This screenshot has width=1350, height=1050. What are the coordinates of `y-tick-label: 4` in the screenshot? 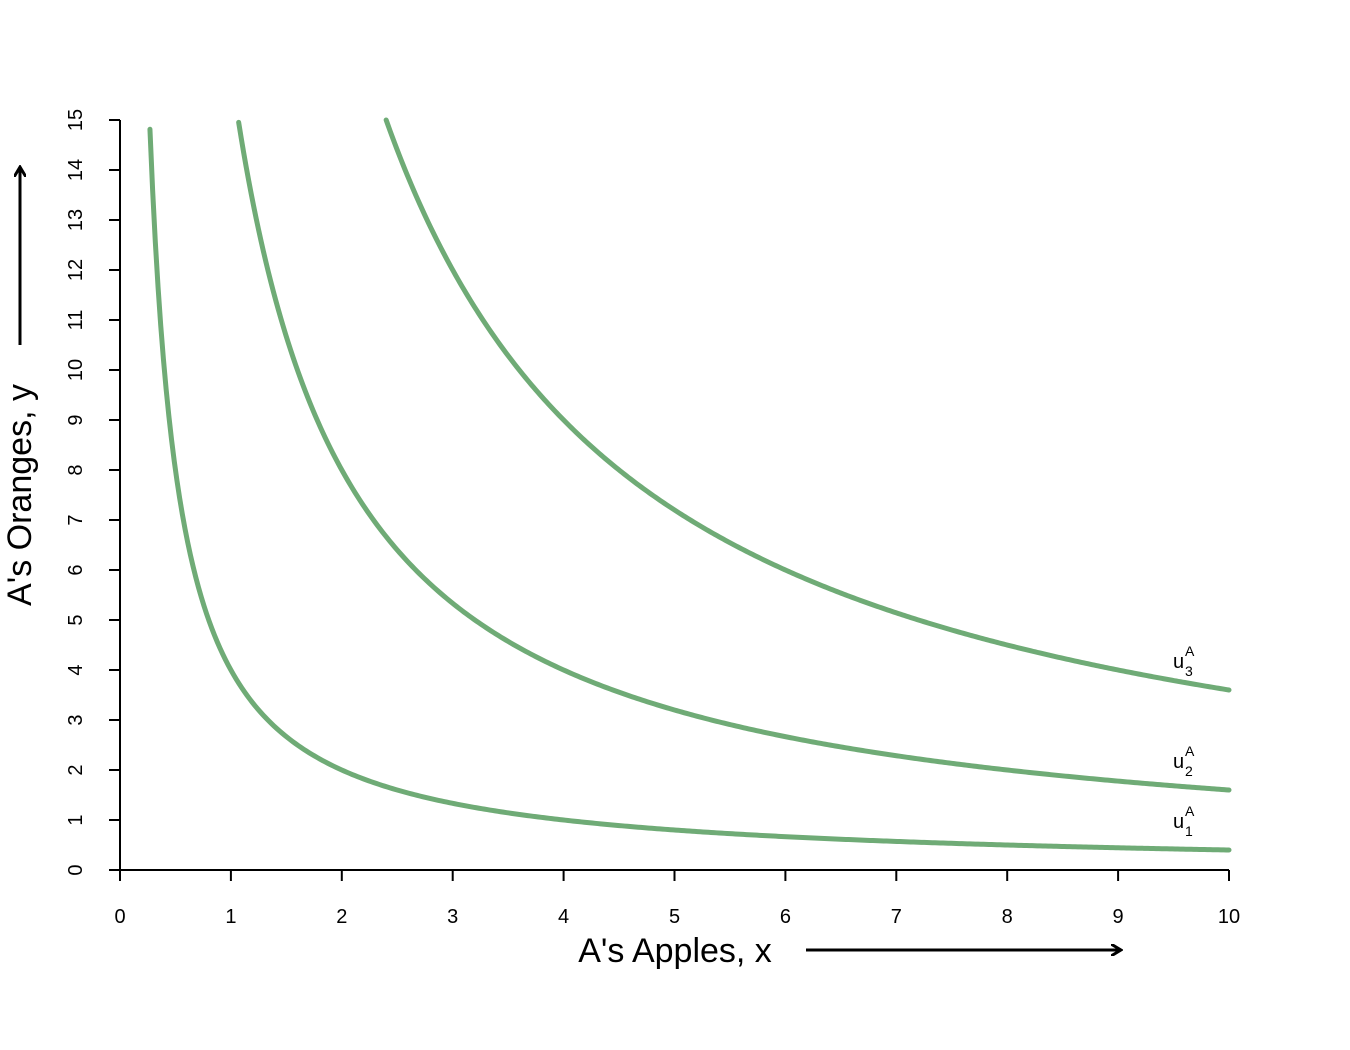 It's located at (76, 669).